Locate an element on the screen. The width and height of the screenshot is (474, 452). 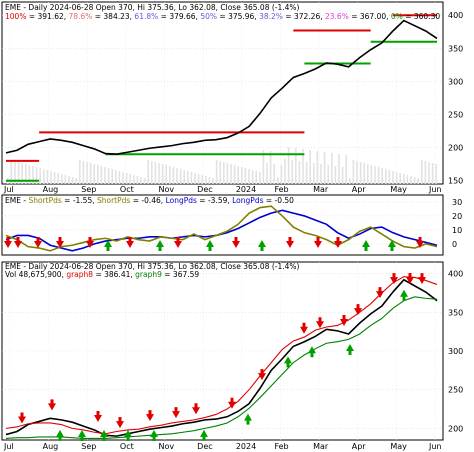
oscillator-panel-frame is located at coordinates (222, 225).